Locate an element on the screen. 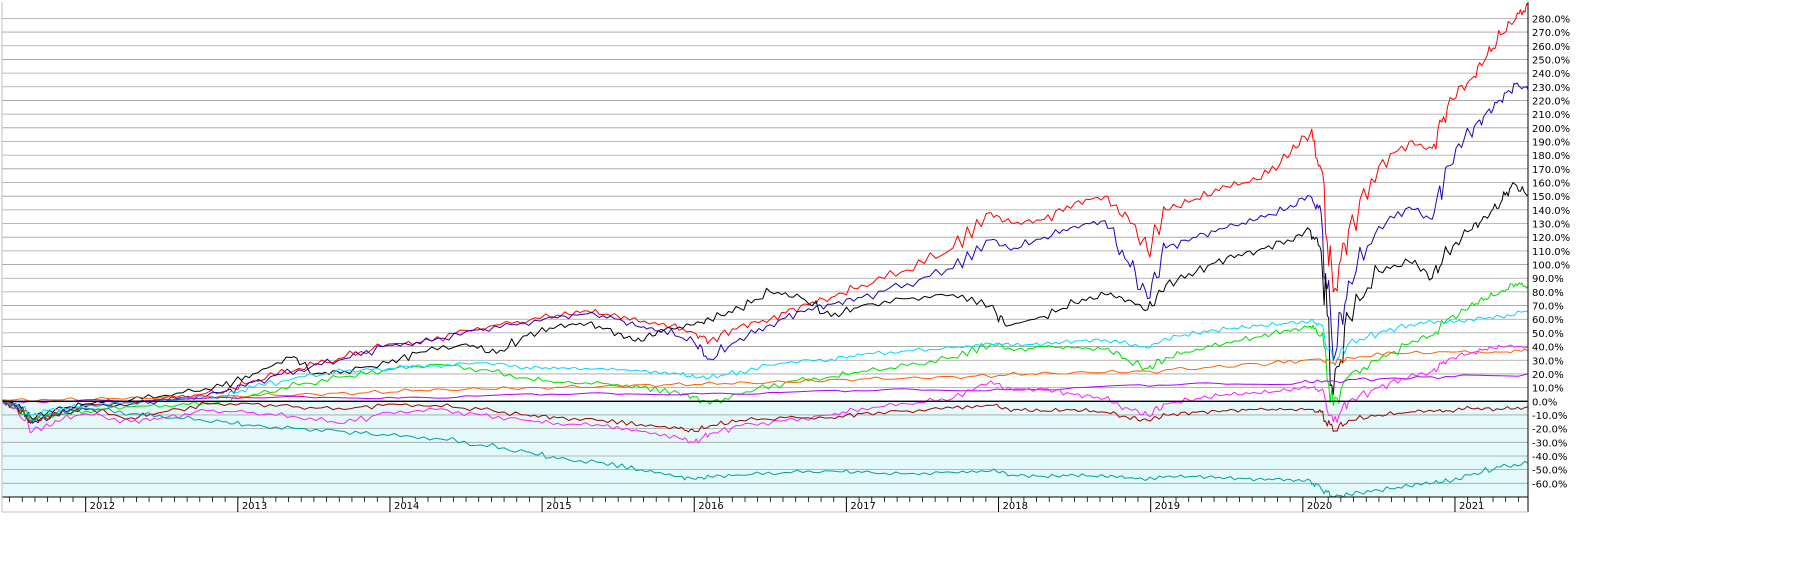  y-tick-label: 130.0% is located at coordinates (1551, 225).